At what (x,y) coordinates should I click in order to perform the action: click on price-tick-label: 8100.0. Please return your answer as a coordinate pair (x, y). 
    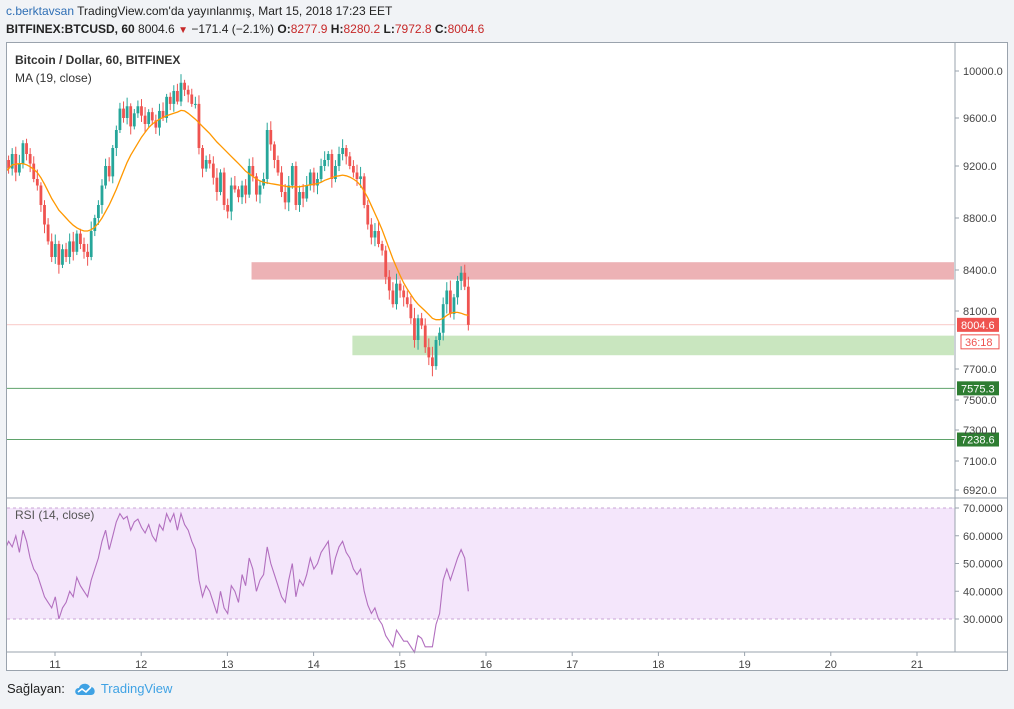
    Looking at the image, I should click on (980, 312).